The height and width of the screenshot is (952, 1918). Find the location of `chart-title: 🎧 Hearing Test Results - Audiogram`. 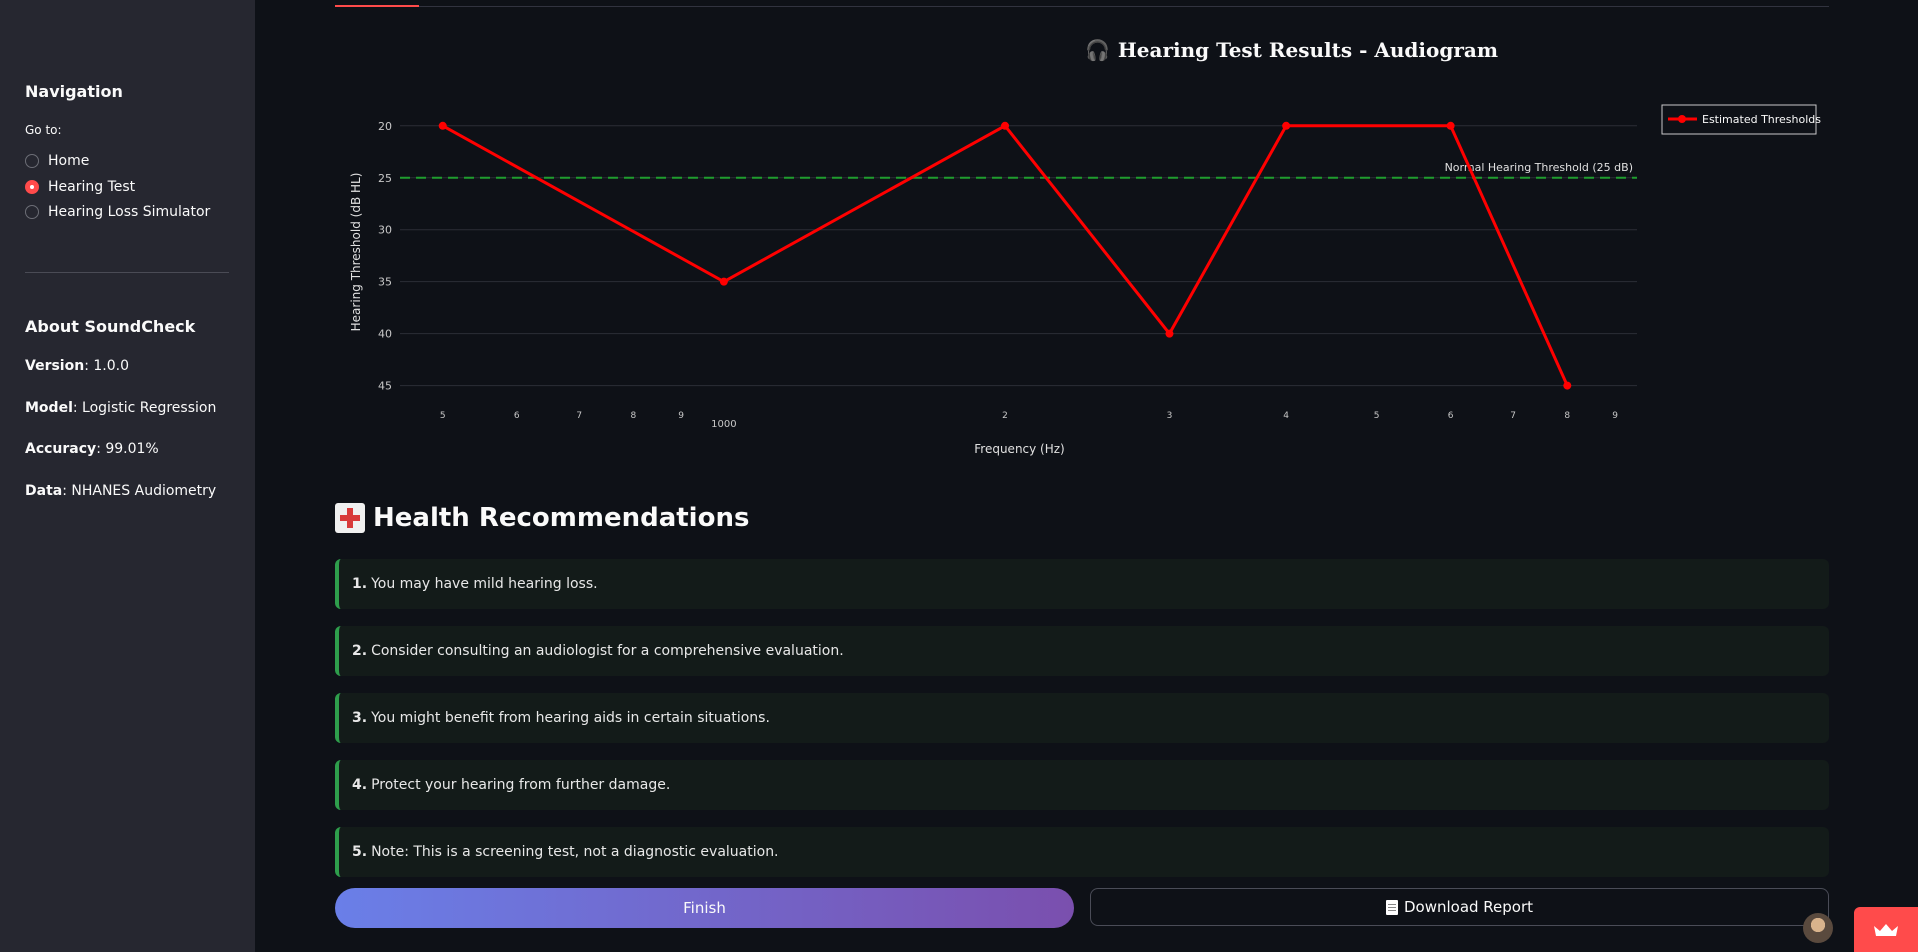

chart-title: 🎧 Hearing Test Results - Audiogram is located at coordinates (1291, 50).